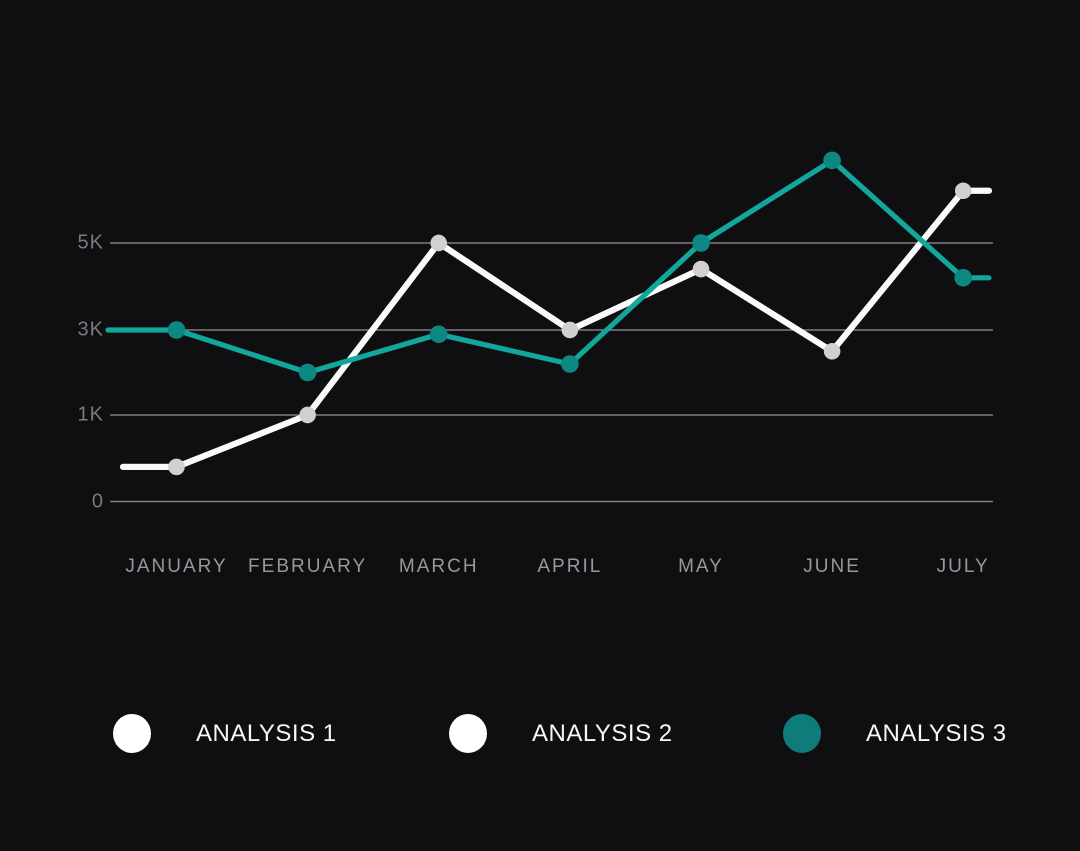 The image size is (1080, 851). Describe the element at coordinates (832, 351) in the screenshot. I see `data-point-analysis-2-june` at that location.